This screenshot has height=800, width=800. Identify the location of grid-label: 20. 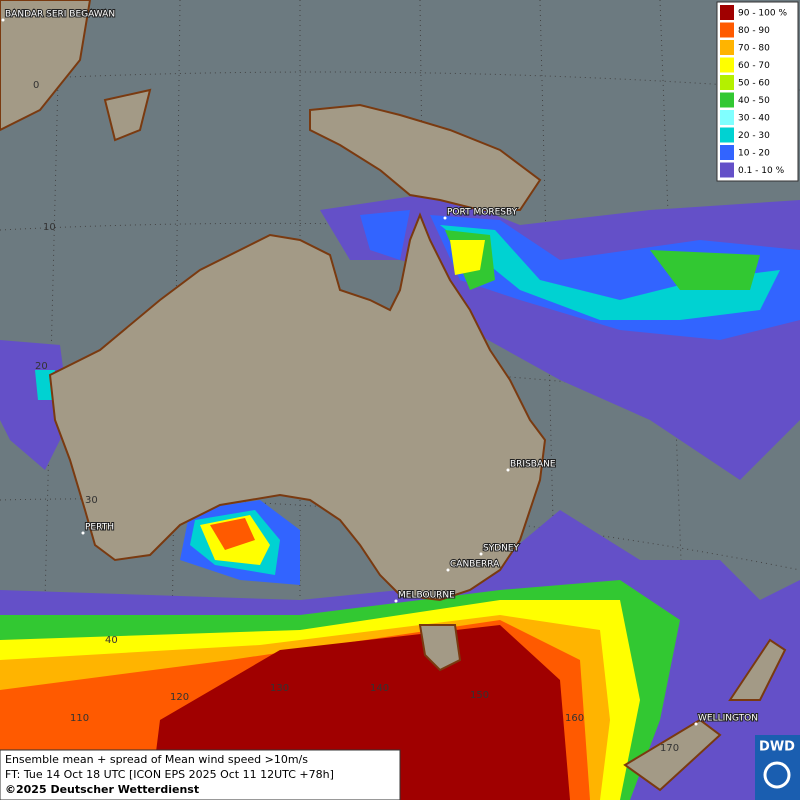
(41, 366).